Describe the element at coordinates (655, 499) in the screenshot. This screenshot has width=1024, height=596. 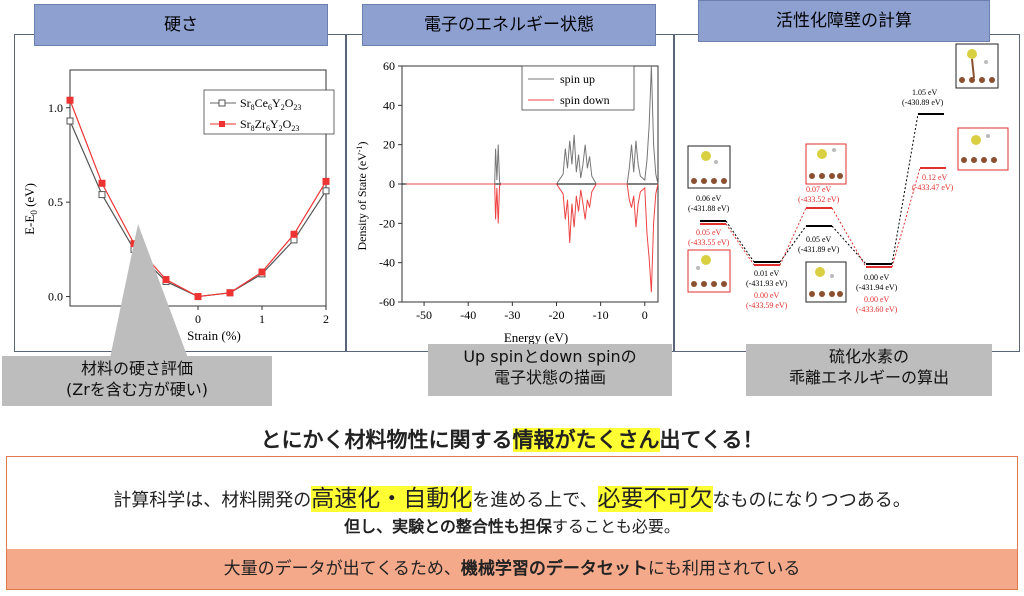
I see `summary-highlight-2: 必要不可欠` at that location.